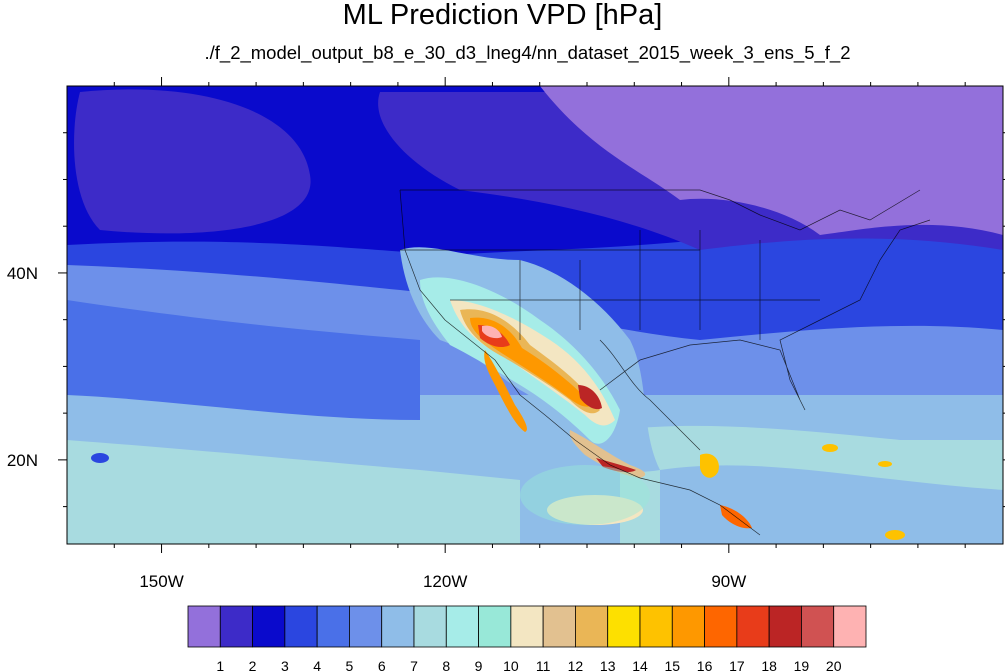 The height and width of the screenshot is (672, 1005). Describe the element at coordinates (640, 665) in the screenshot. I see `colorbar-label: 14` at that location.